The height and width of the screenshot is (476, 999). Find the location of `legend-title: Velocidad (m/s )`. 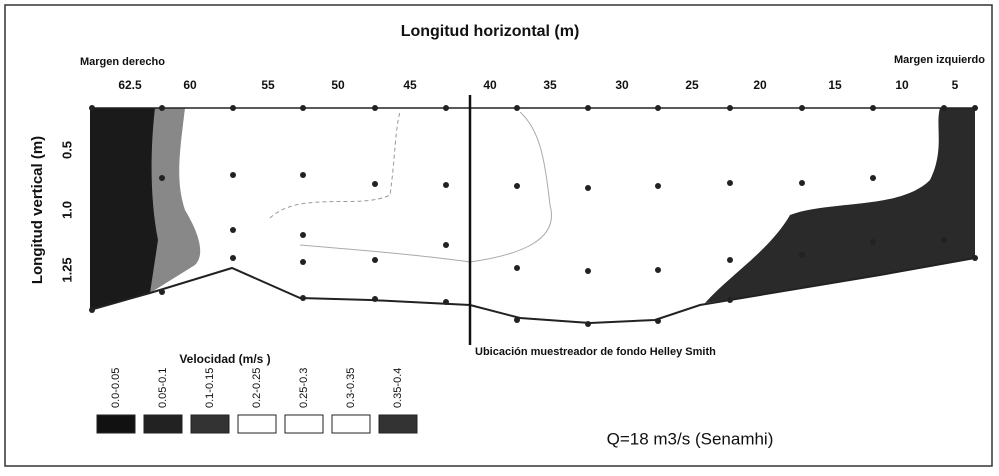

legend-title: Velocidad (m/s ) is located at coordinates (224, 359).